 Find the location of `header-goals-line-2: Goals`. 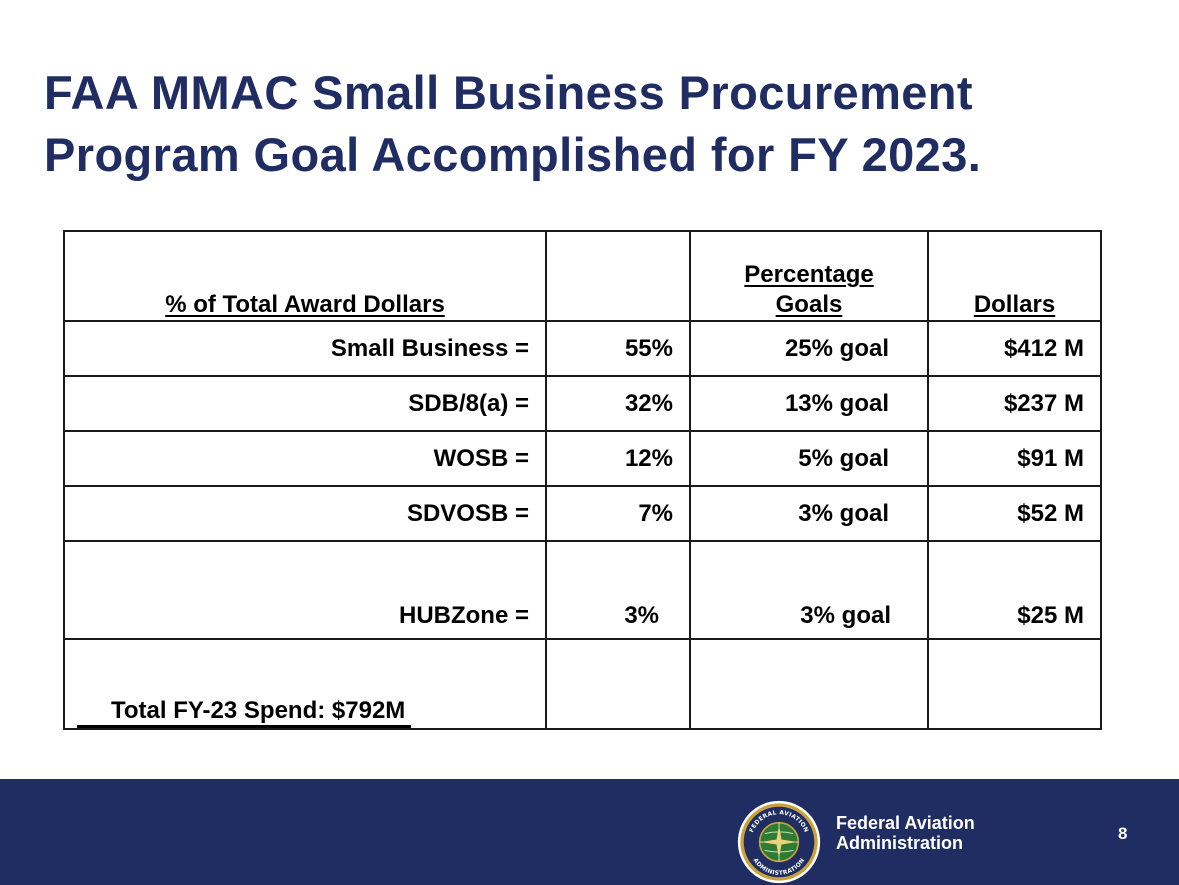

header-goals-line-2: Goals is located at coordinates (809, 304).